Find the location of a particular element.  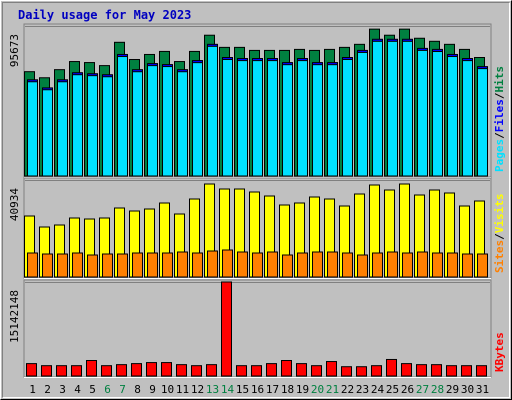

x-tick-label: 17 is located at coordinates (272, 389).